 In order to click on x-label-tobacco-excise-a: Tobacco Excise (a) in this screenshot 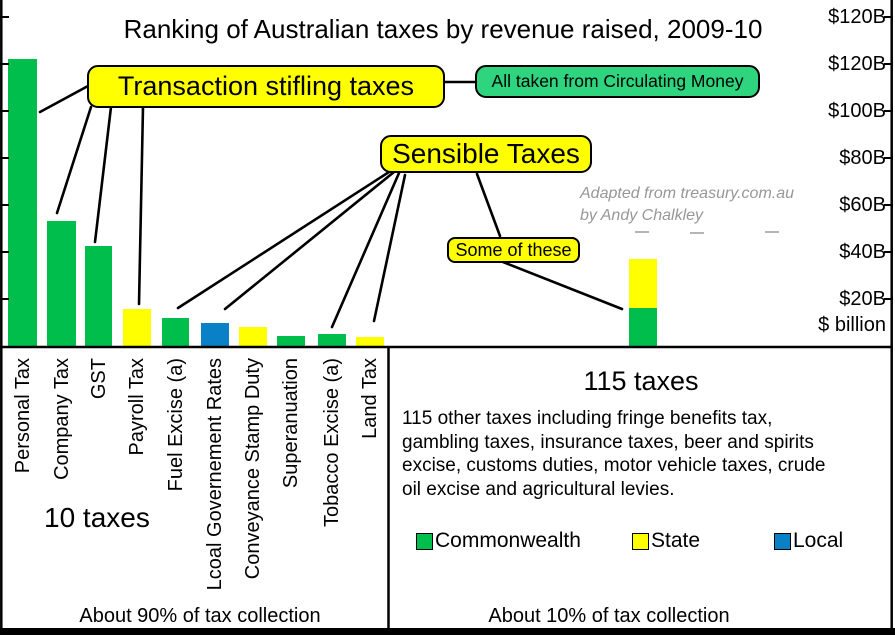, I will do `click(332, 442)`.